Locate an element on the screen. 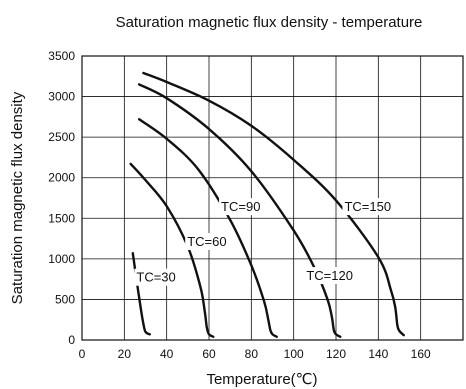  x-tick-label: 60 is located at coordinates (209, 354).